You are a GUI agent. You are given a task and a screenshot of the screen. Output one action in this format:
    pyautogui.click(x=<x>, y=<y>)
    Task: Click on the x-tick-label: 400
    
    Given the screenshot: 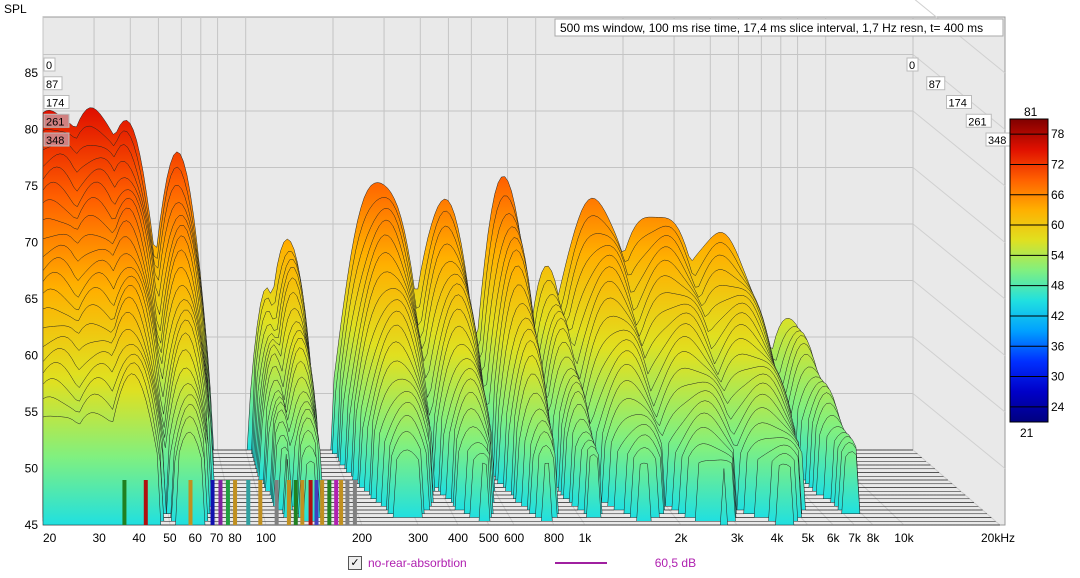 What is the action you would take?
    pyautogui.click(x=458, y=538)
    